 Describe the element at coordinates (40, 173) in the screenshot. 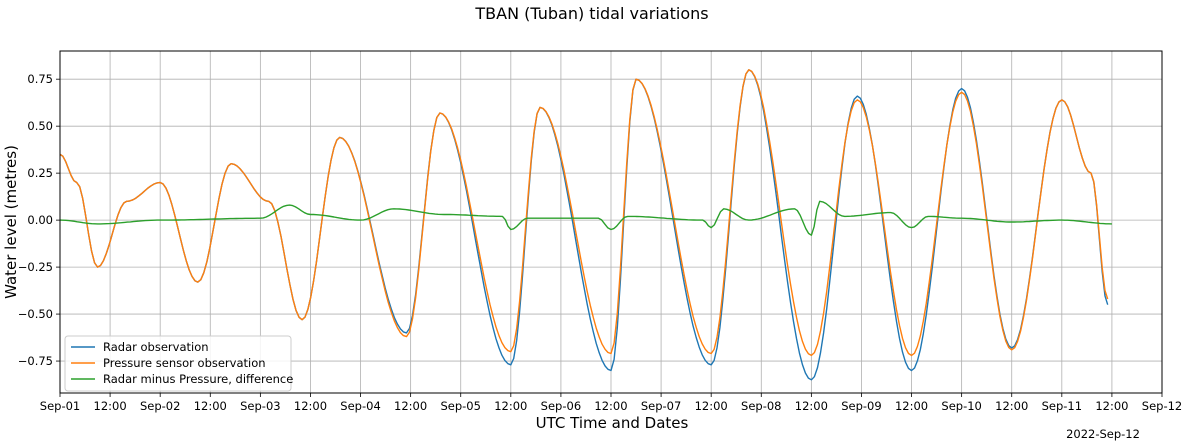

I see `y-tick-label: 0.25` at that location.